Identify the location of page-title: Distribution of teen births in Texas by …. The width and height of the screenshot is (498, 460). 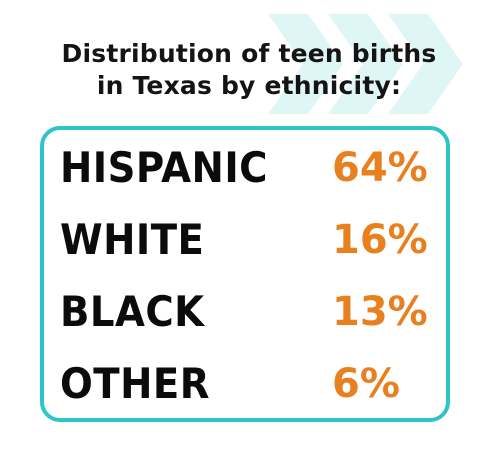
(249, 70).